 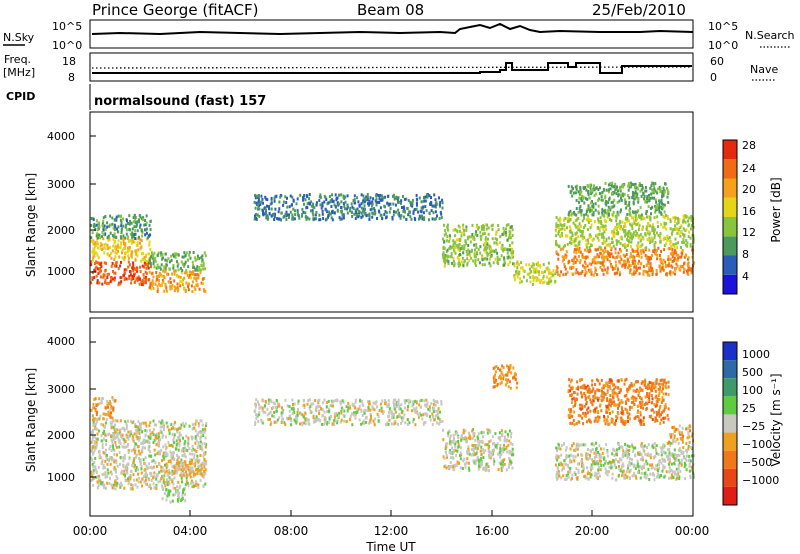 I want to click on cpid-label: CPID, so click(x=20, y=96).